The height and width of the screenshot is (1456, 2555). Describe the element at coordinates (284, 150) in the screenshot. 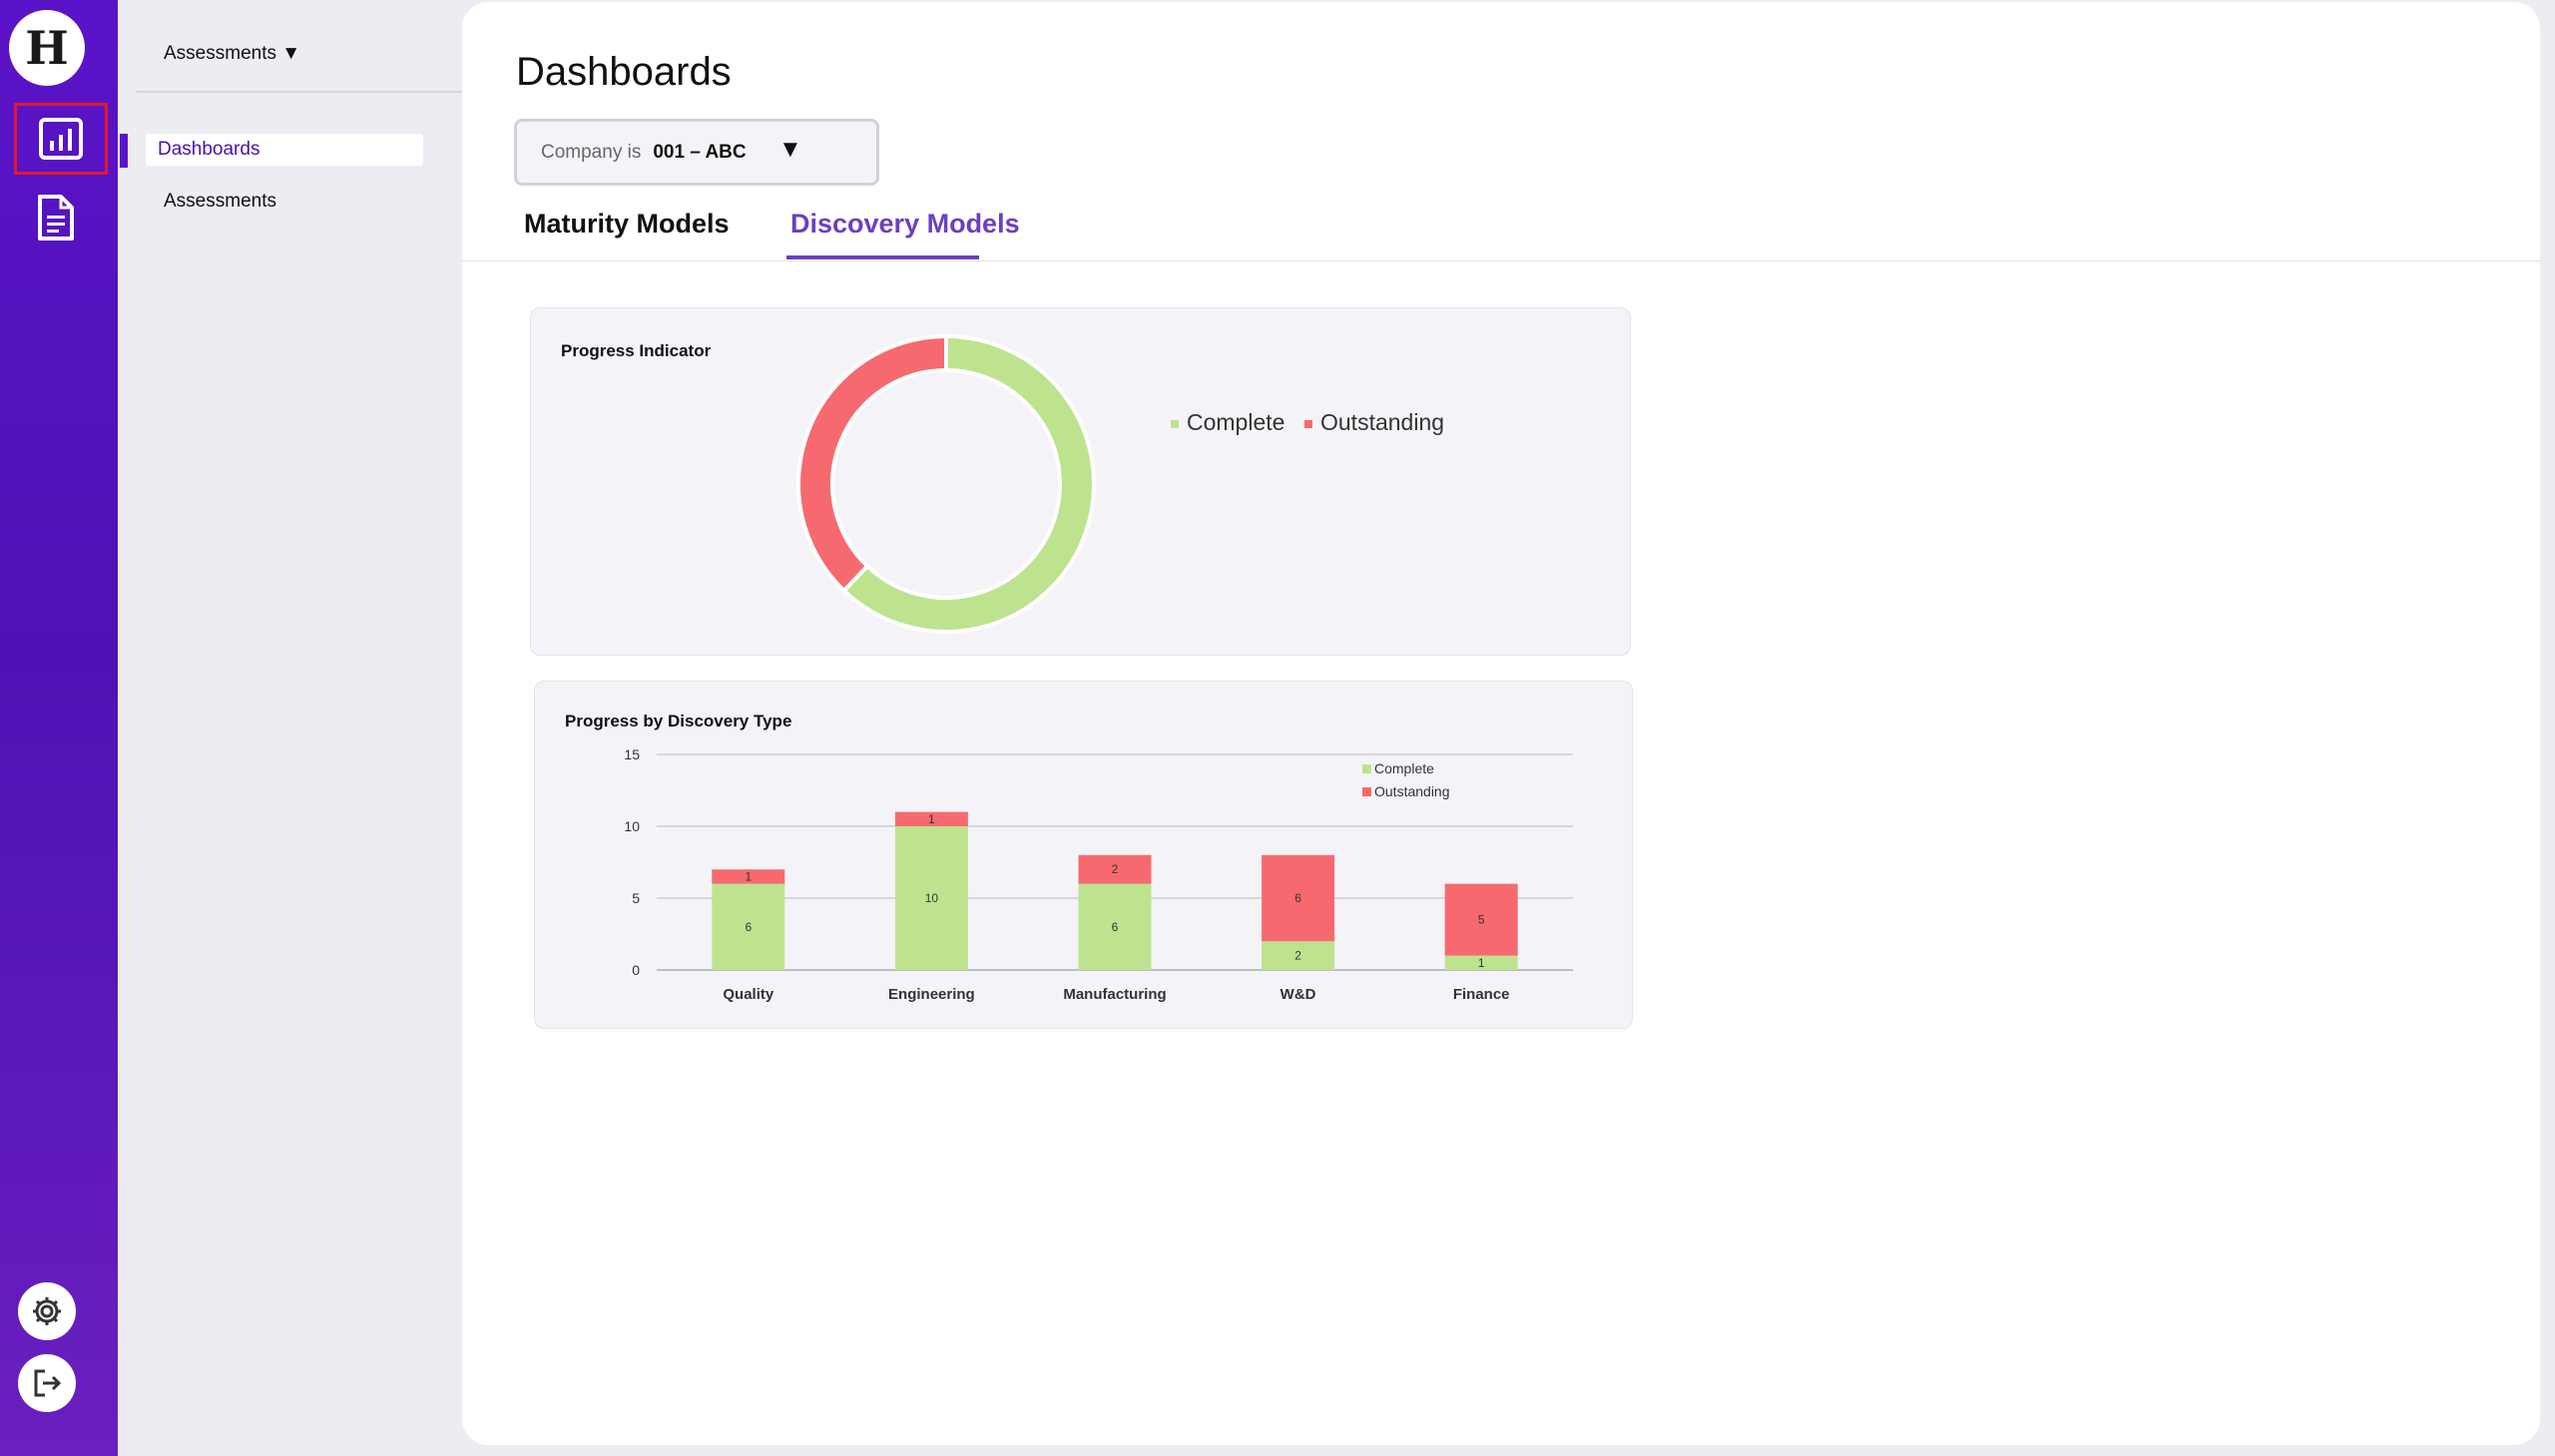

I see `subnav-item-dashboards: Dashboards` at that location.